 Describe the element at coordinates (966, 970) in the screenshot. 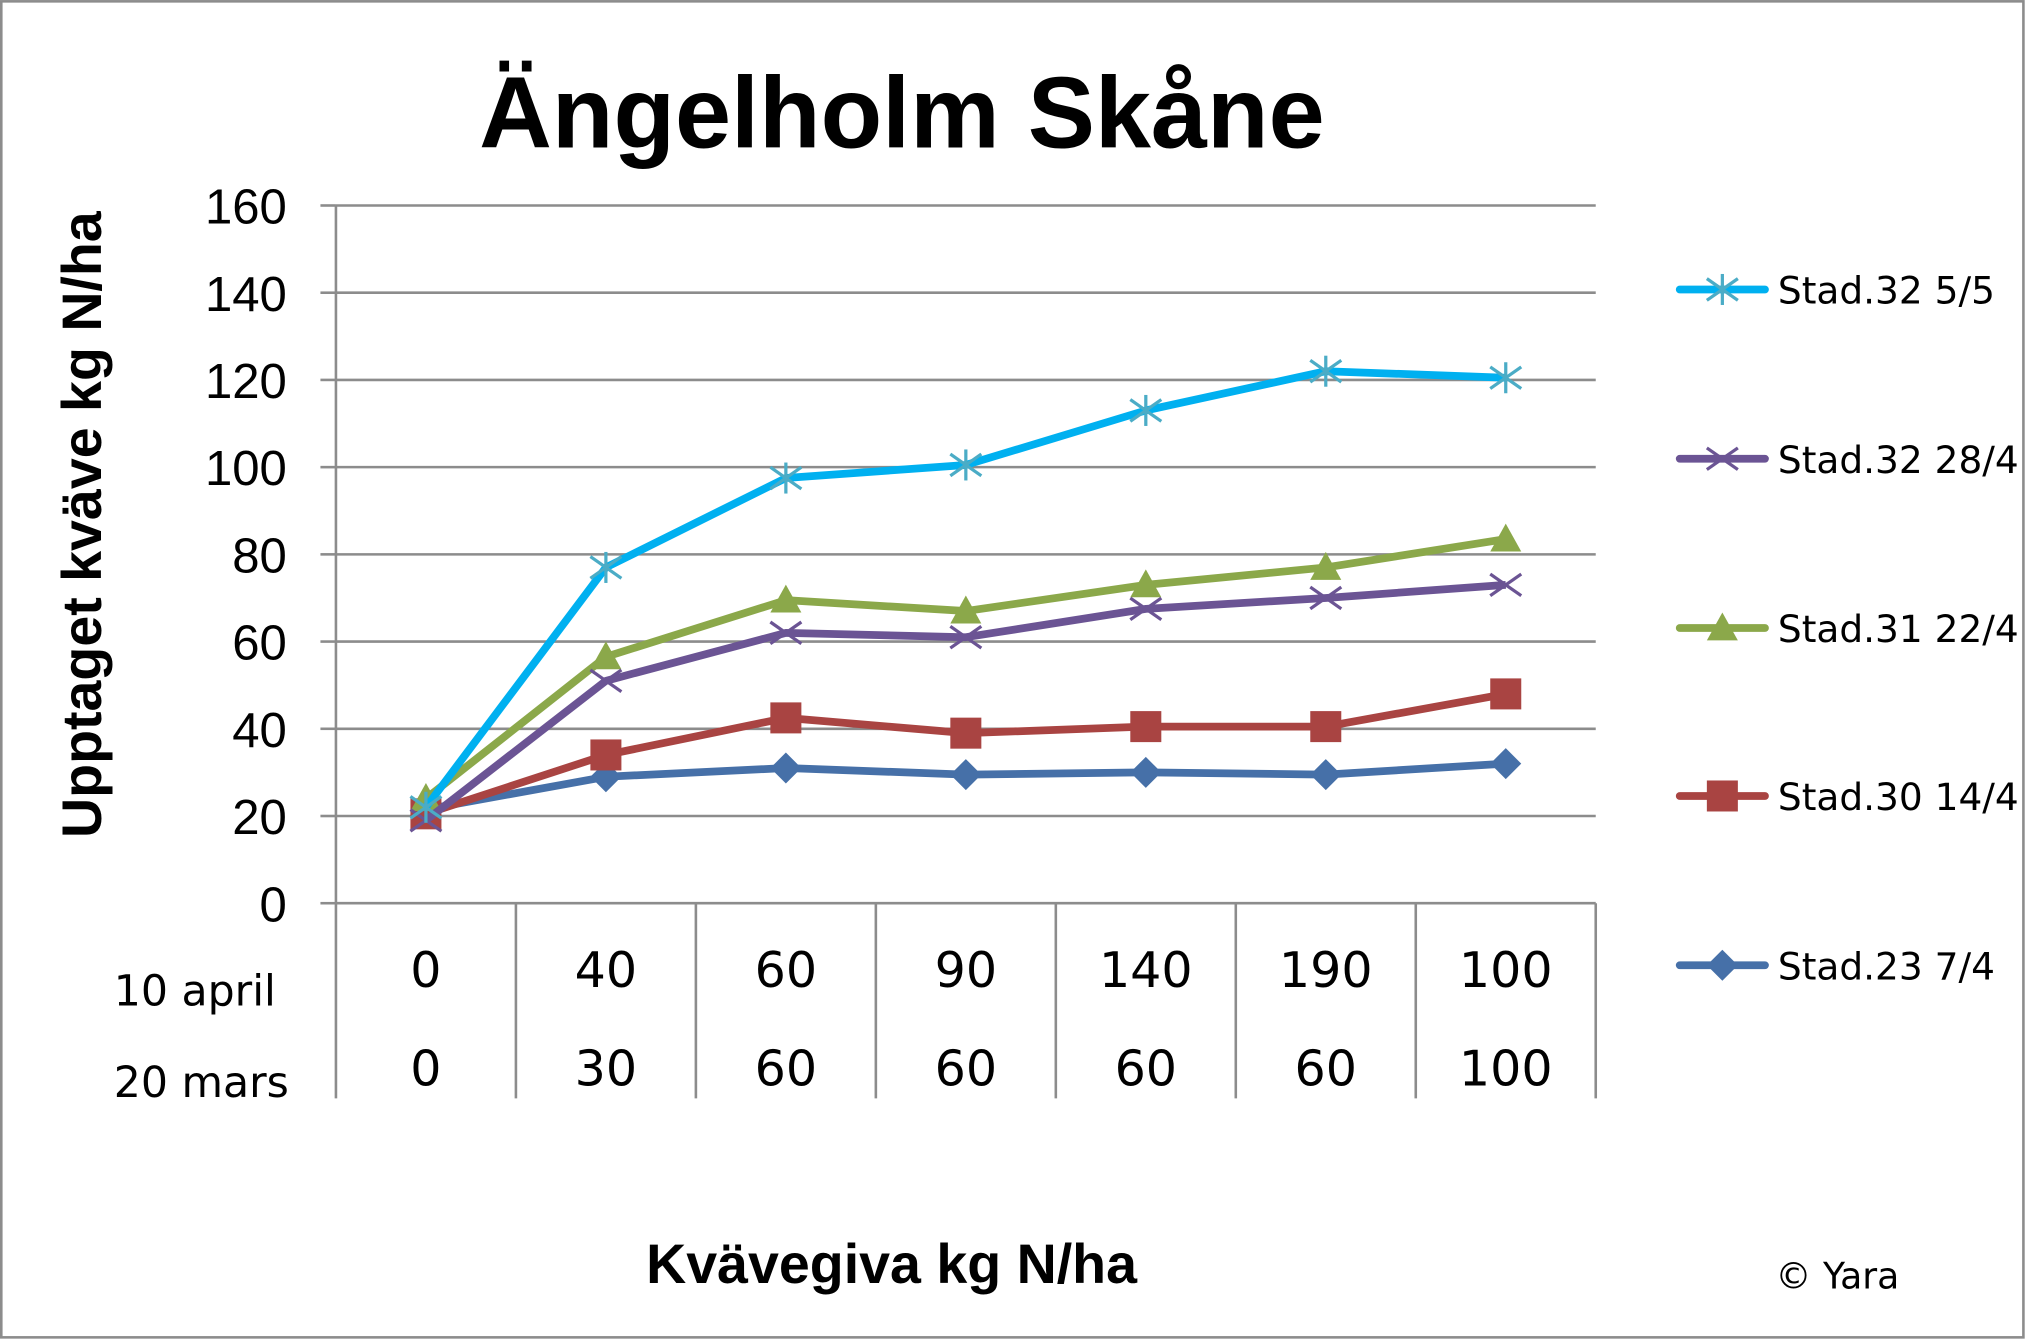

I see `x-tick-label: 90` at that location.